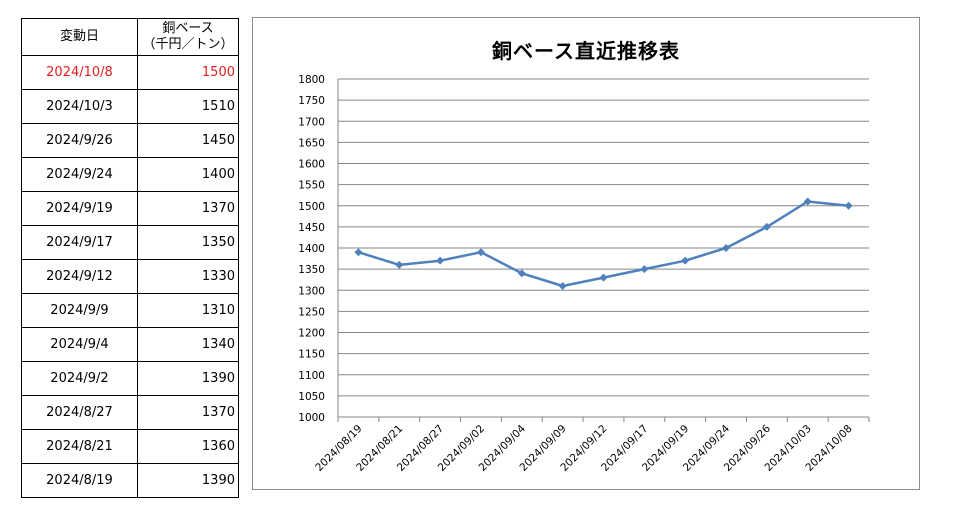 This screenshot has width=956, height=515. Describe the element at coordinates (311, 312) in the screenshot. I see `y-tick-label: 1250` at that location.